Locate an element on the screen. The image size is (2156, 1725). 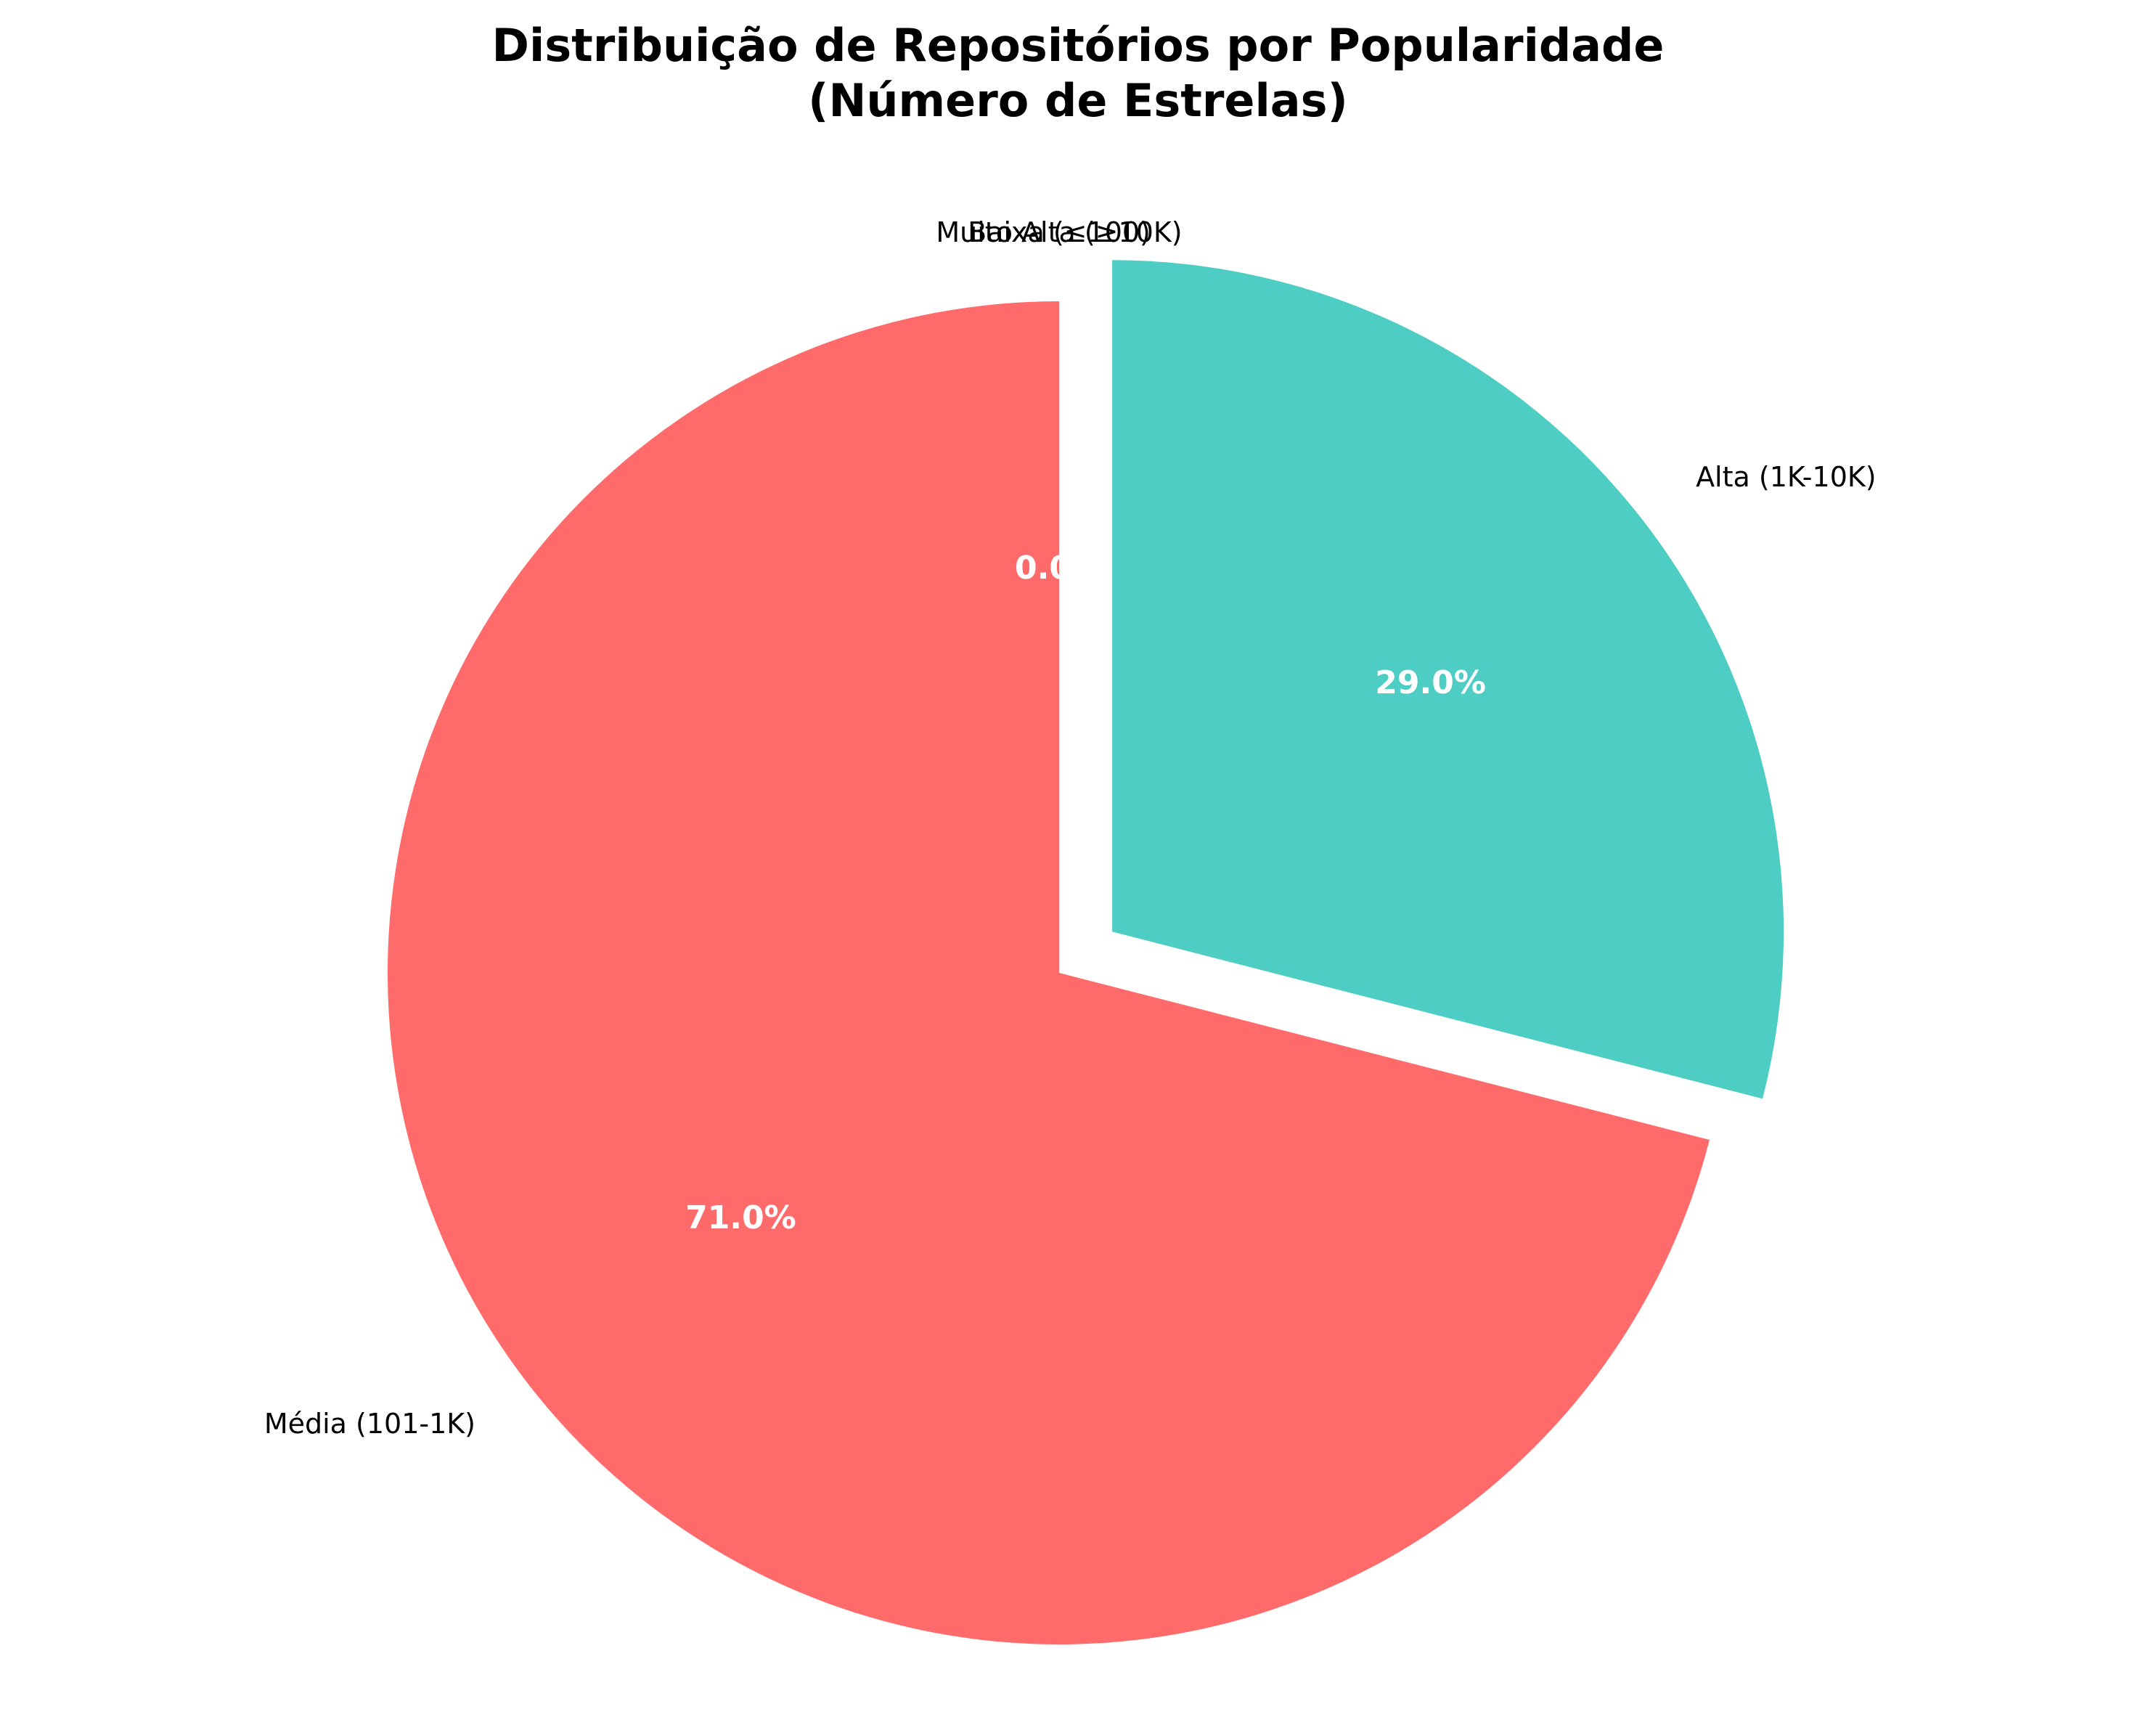
pie-slice-percent: 29.0% is located at coordinates (1431, 682).